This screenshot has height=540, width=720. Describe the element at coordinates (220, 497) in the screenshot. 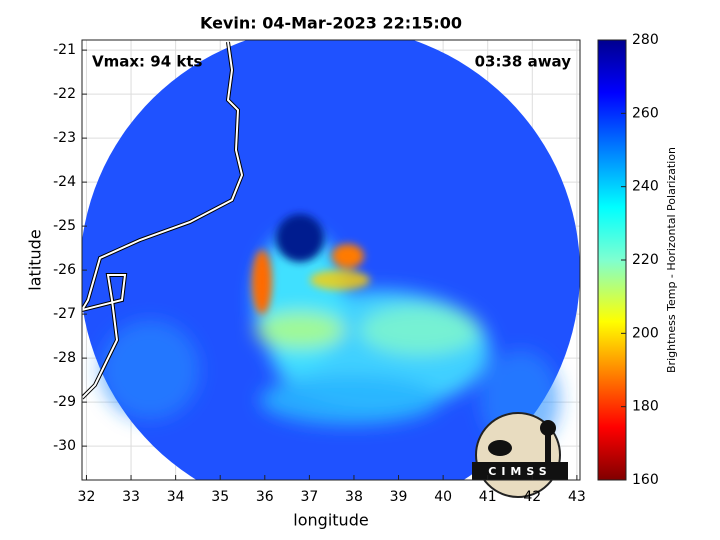

I see `x-tick-label: 35` at that location.